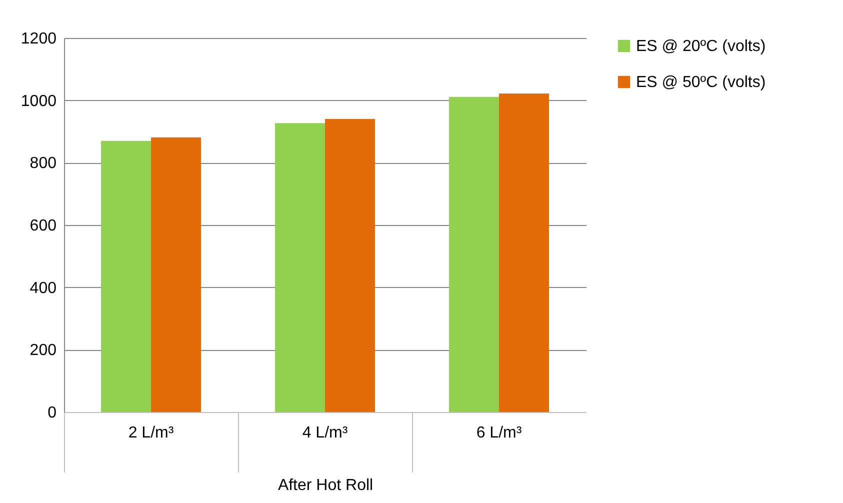 The height and width of the screenshot is (503, 843). I want to click on y-tick-label: 600, so click(43, 226).